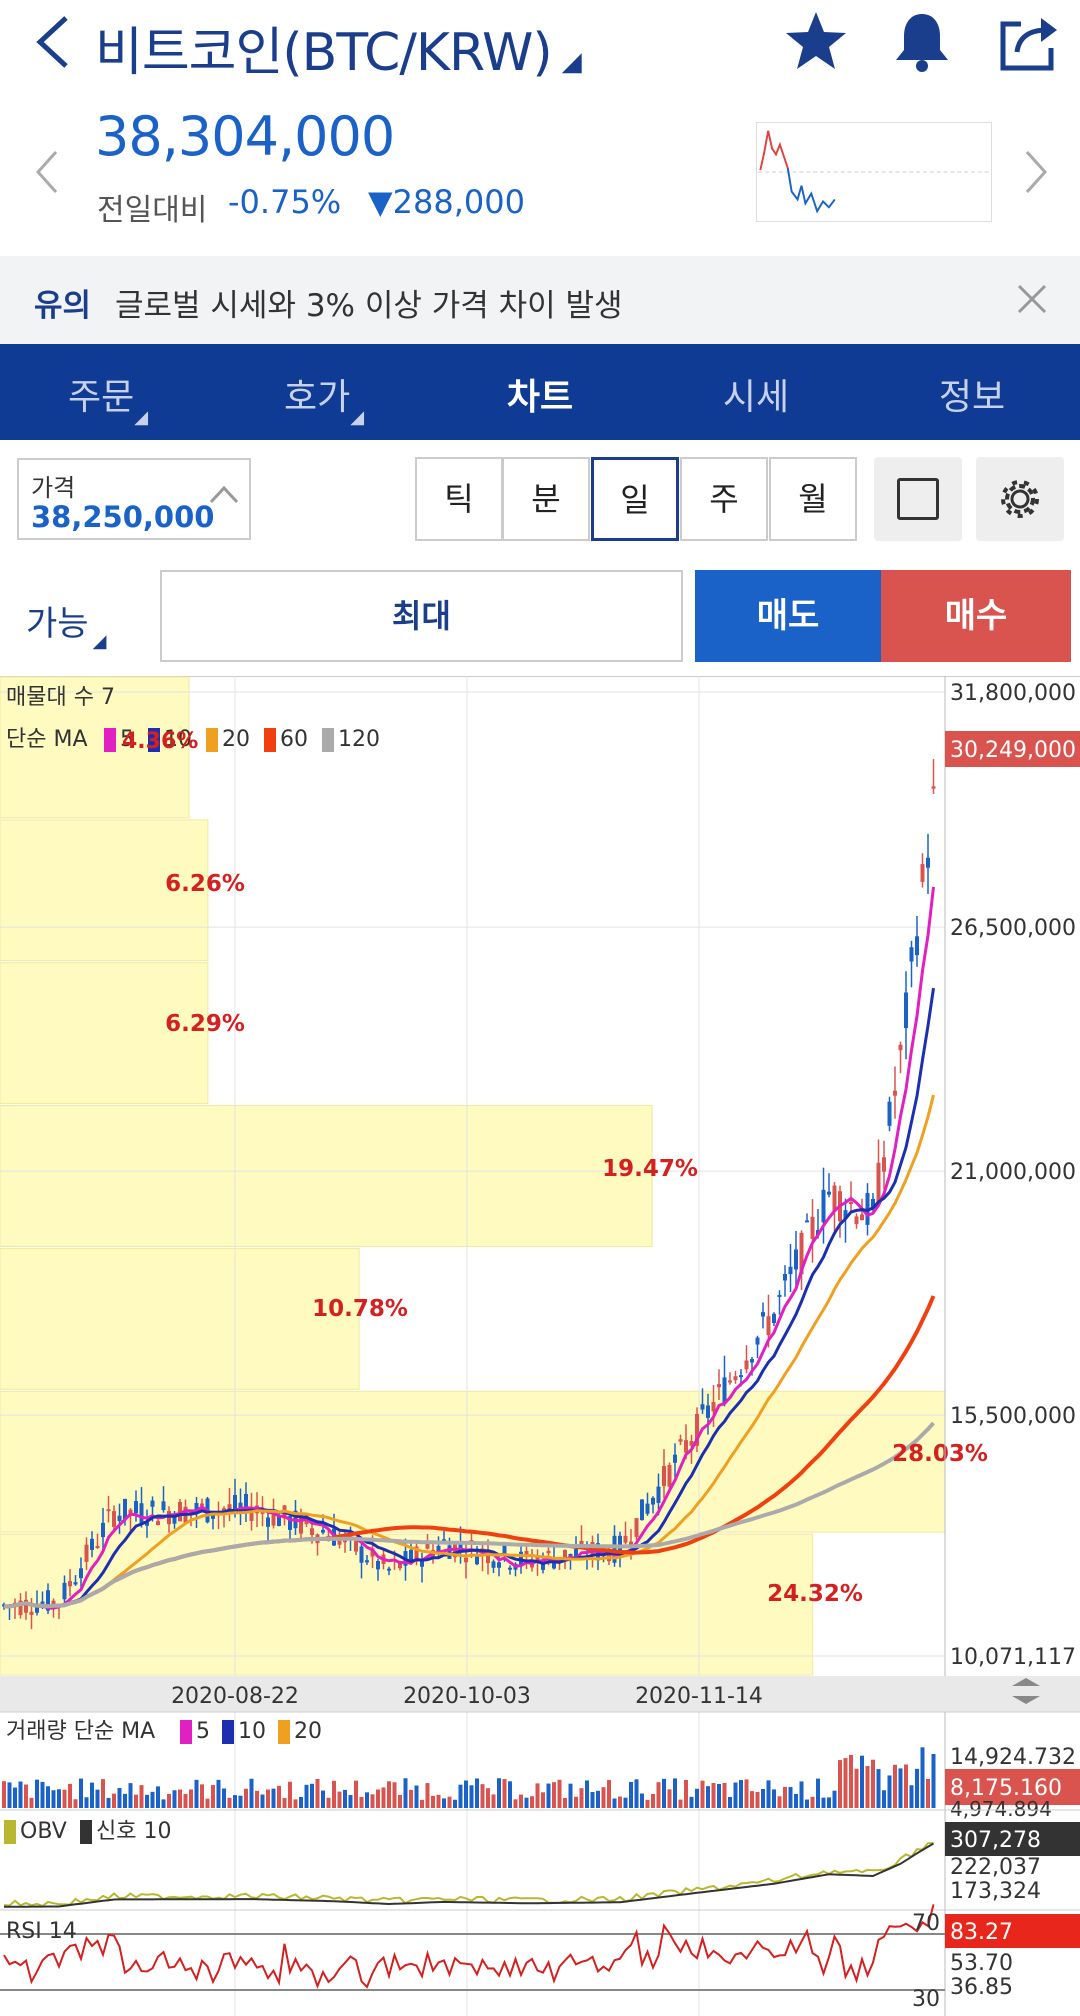 This screenshot has width=1080, height=2016. Describe the element at coordinates (724, 499) in the screenshot. I see `period-week: 주` at that location.